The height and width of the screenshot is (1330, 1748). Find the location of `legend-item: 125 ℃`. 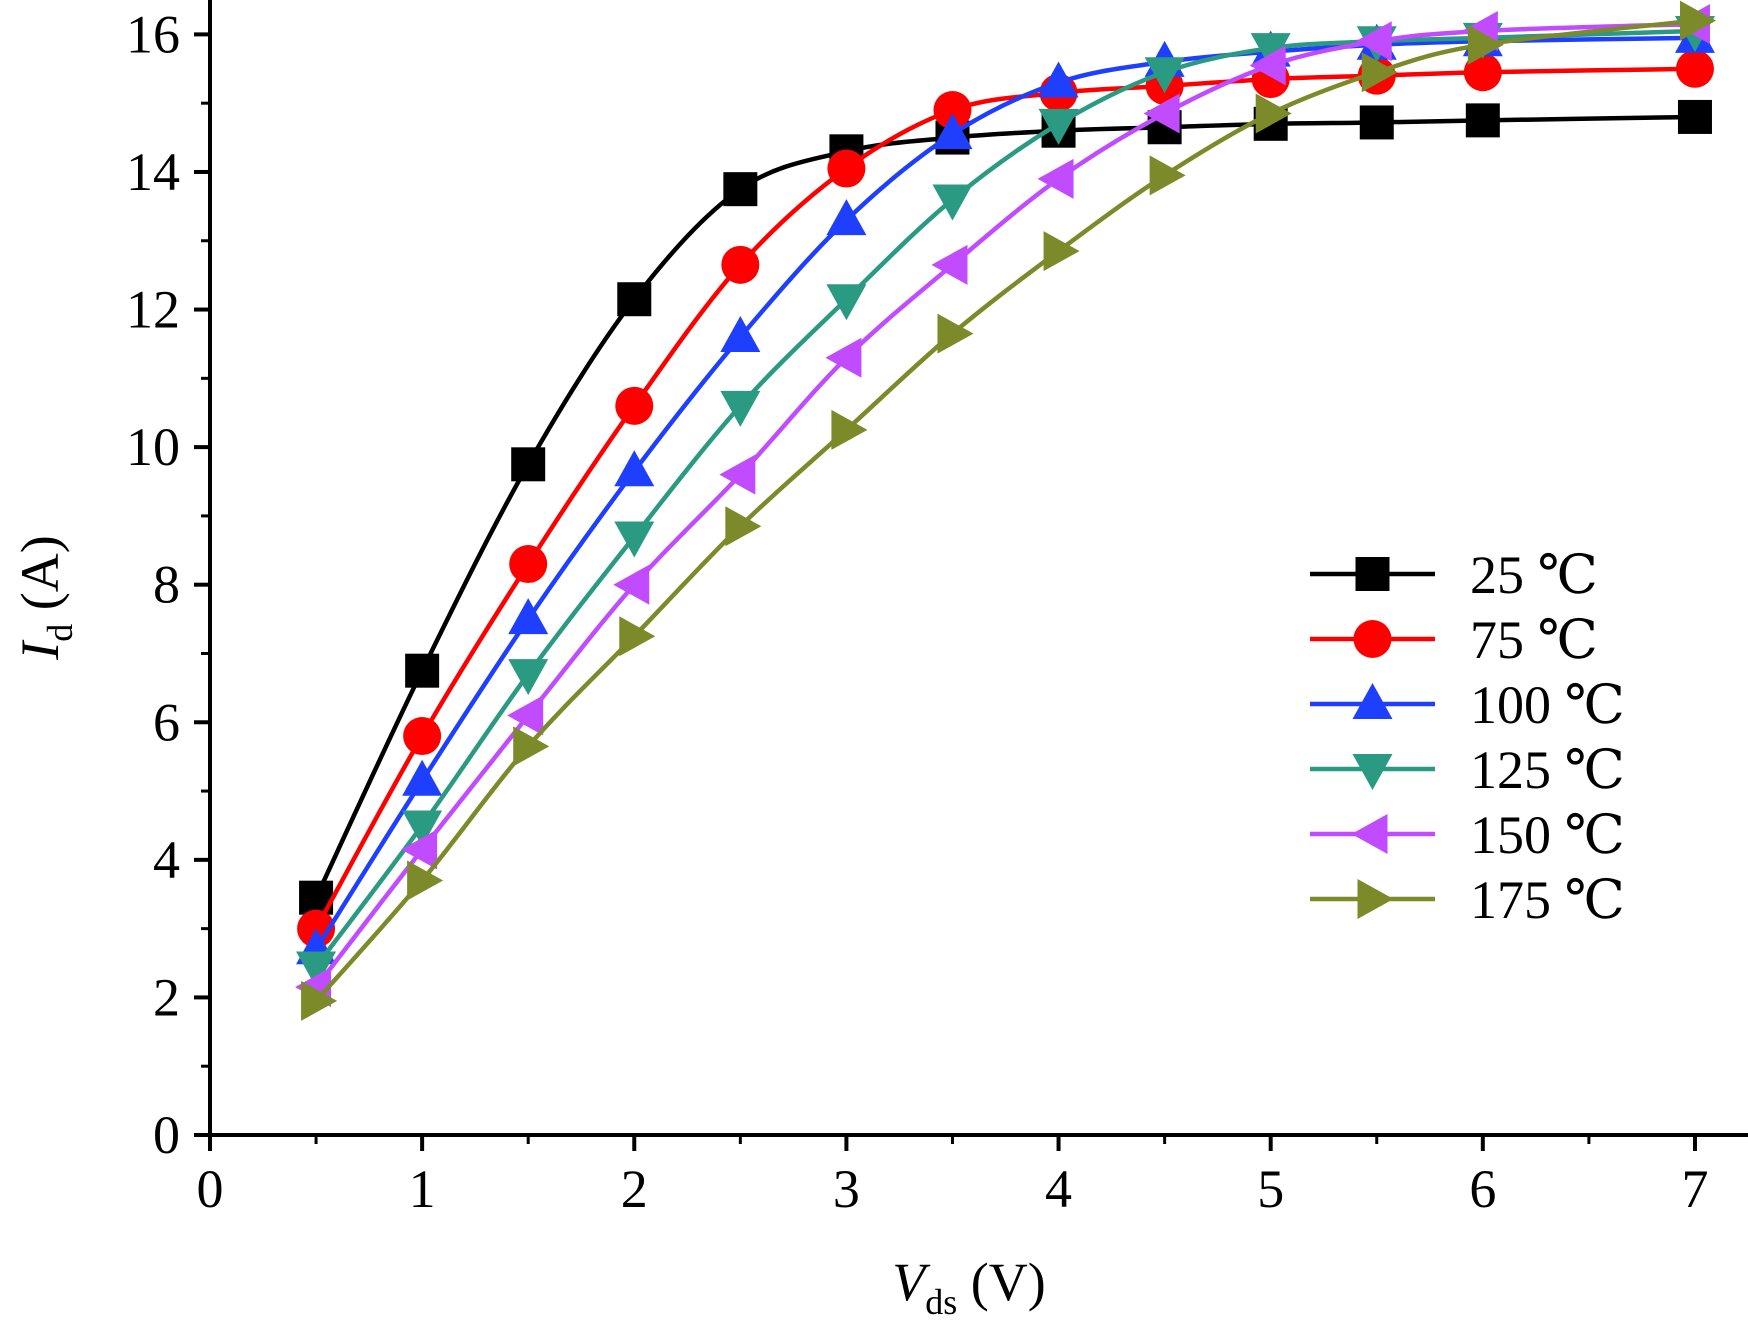

legend-item: 125 ℃ is located at coordinates (1467, 770).